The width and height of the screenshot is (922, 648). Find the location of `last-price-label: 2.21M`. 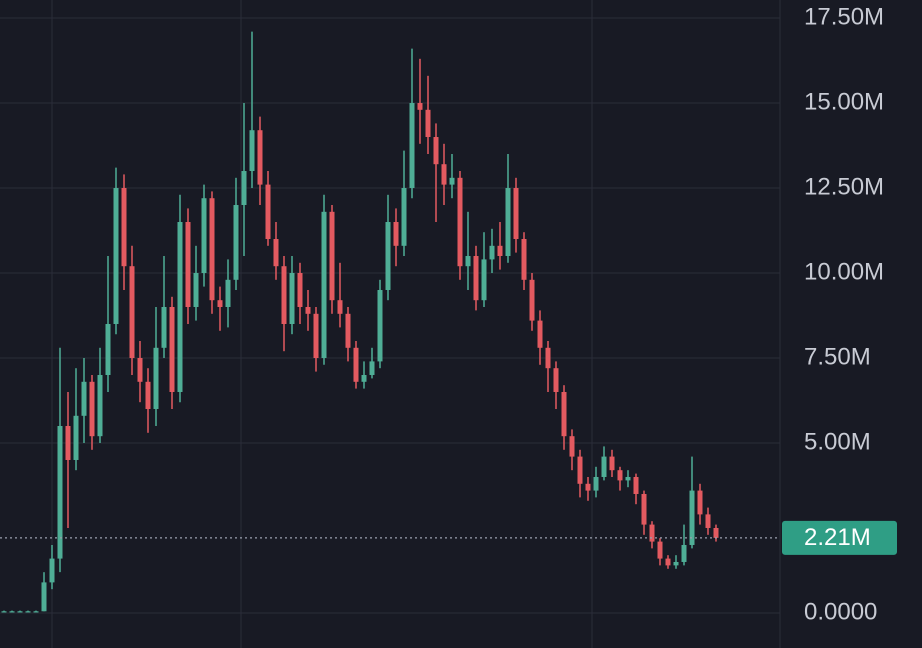

last-price-label: 2.21M is located at coordinates (837, 537).